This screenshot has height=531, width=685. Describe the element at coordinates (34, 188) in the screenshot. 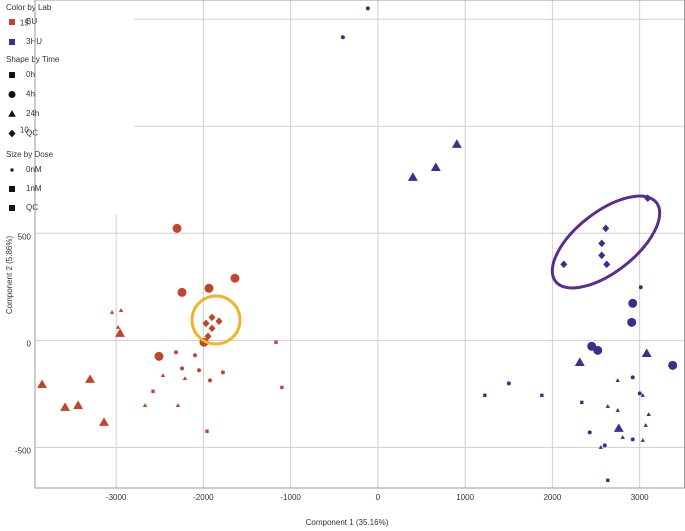

I see `legend-label: 1nM` at that location.